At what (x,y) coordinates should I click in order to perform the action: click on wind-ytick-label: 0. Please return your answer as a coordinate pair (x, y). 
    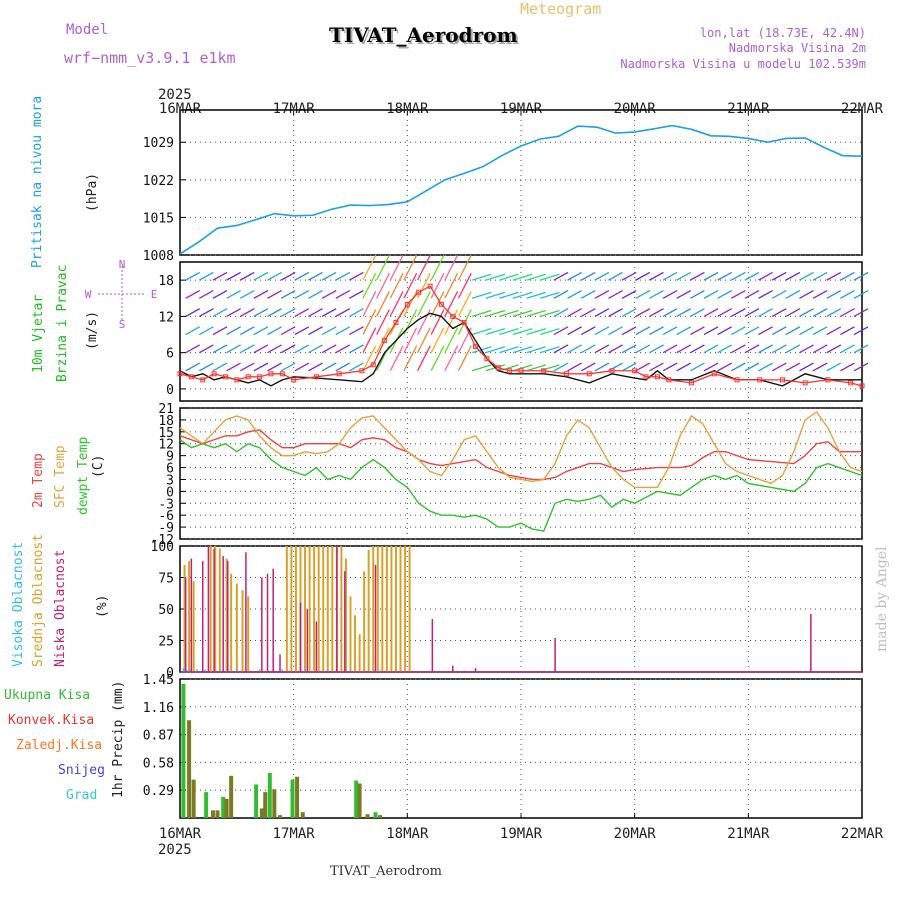
    Looking at the image, I should click on (170, 390).